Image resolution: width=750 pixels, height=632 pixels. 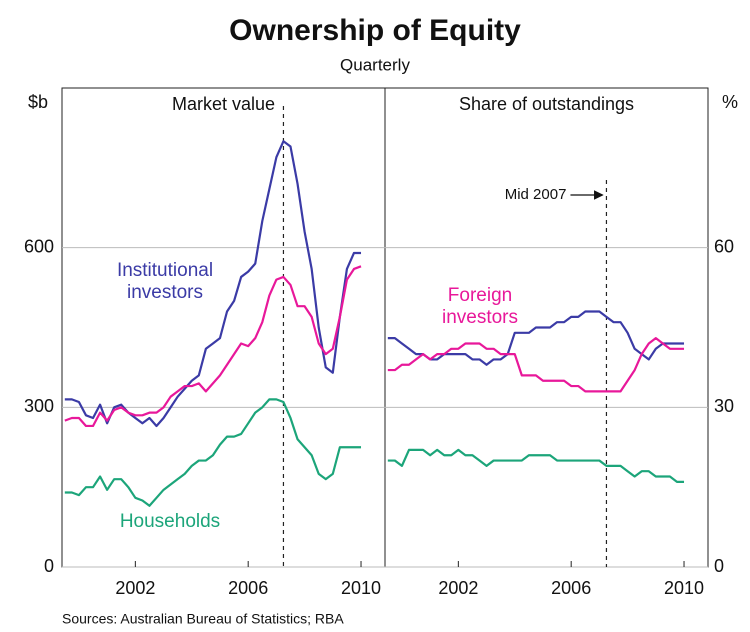 What do you see at coordinates (724, 406) in the screenshot?
I see `y-tick-label: 30` at bounding box center [724, 406].